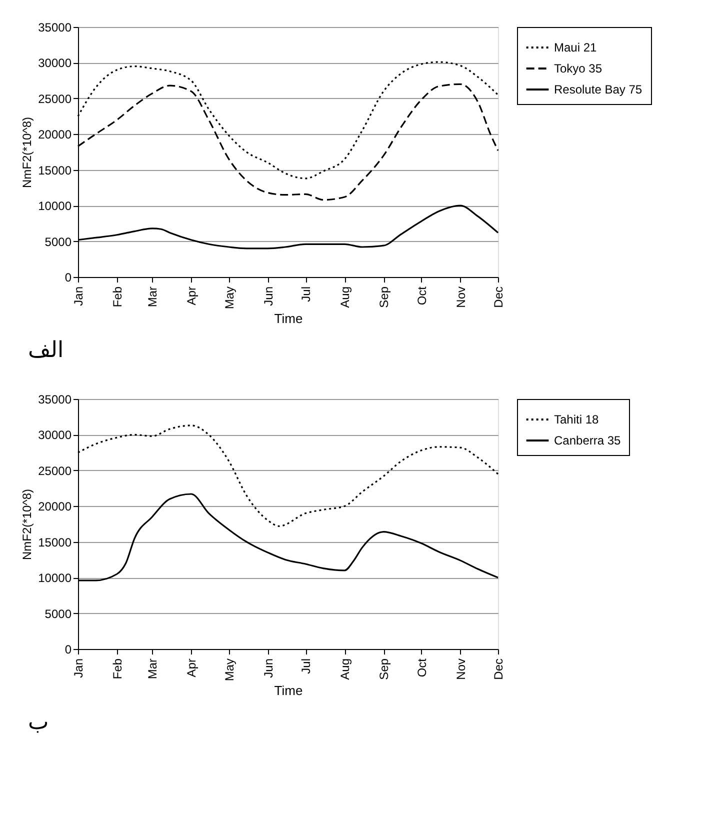  I want to click on text: الف, so click(46, 350).